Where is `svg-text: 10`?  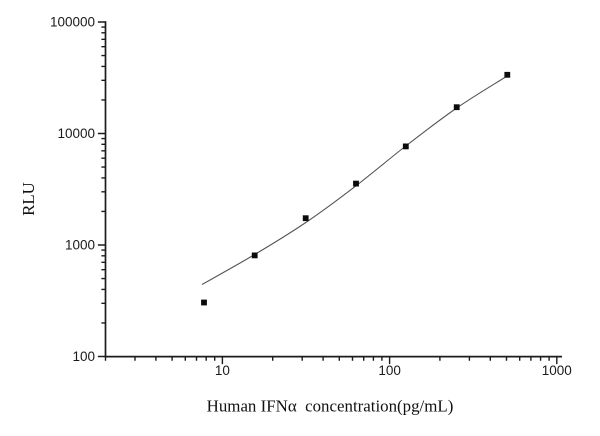 svg-text: 10 is located at coordinates (222, 370).